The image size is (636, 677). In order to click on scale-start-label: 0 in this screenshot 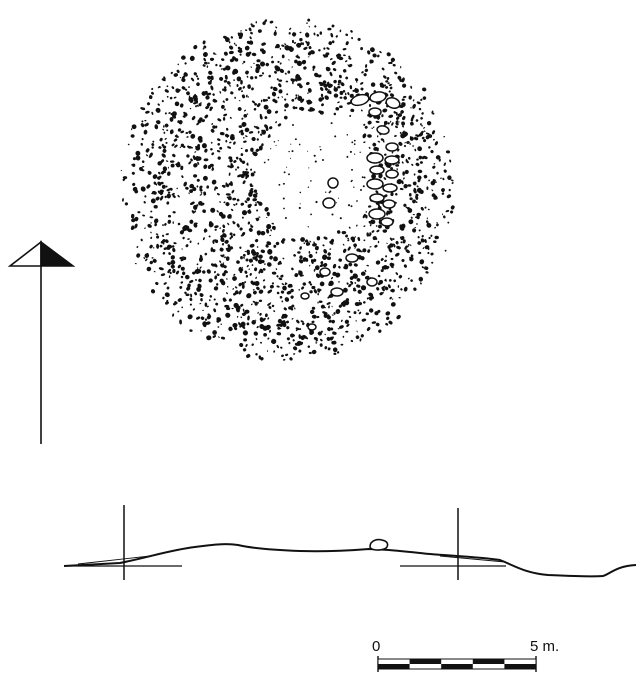, I will do `click(376, 646)`.